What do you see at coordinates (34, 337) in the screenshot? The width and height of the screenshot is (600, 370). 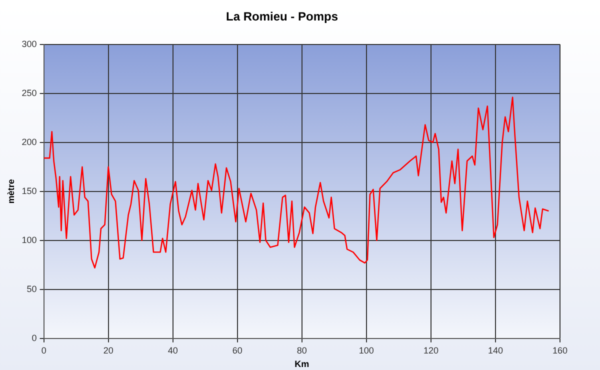 I see `y-tick-label: 0` at bounding box center [34, 337].